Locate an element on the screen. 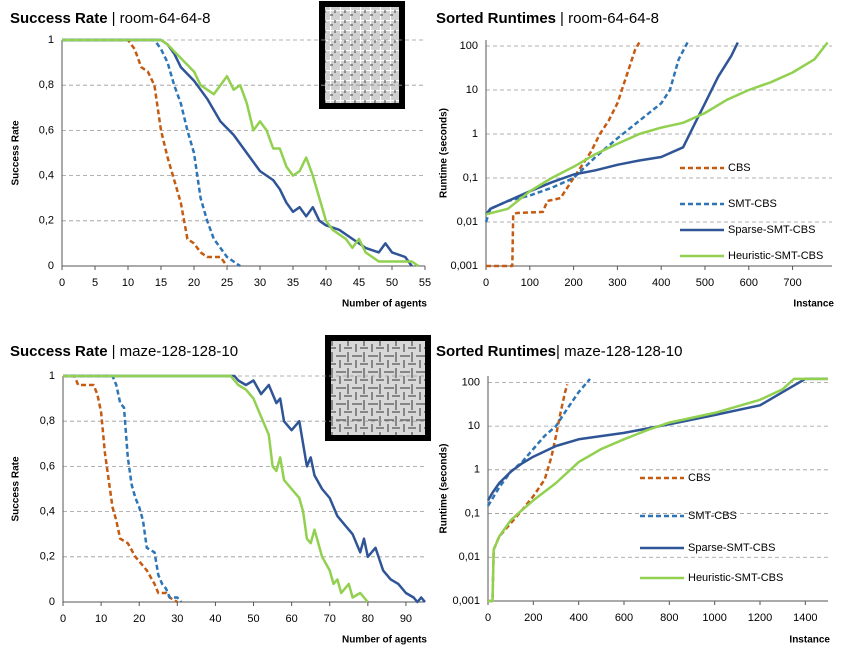  x-tick-label: 100 is located at coordinates (530, 283).